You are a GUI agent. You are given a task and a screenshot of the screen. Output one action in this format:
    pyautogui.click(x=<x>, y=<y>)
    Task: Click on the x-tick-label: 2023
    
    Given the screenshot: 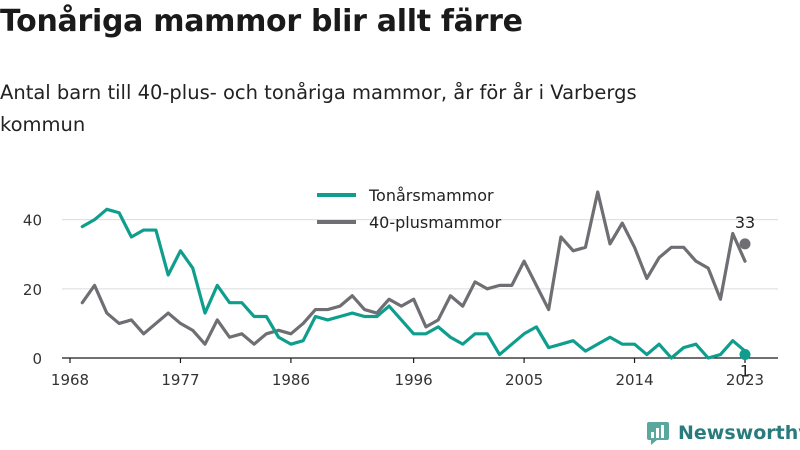 What is the action you would take?
    pyautogui.click(x=745, y=380)
    